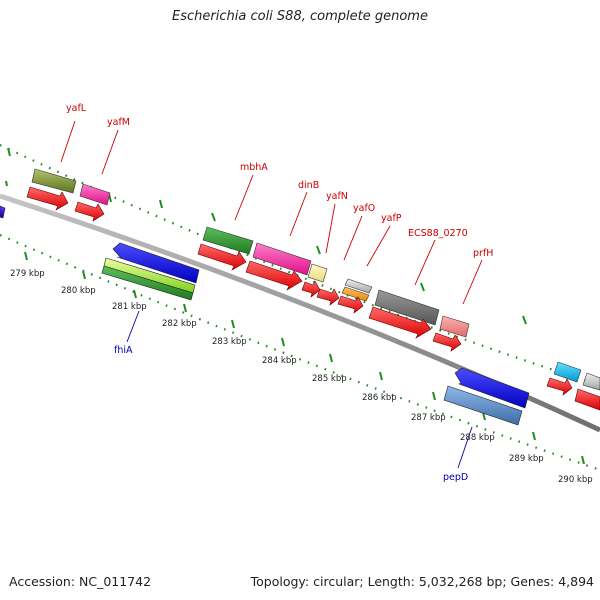  What do you see at coordinates (27, 274) in the screenshot?
I see `scale-label: 279 kbp` at bounding box center [27, 274].